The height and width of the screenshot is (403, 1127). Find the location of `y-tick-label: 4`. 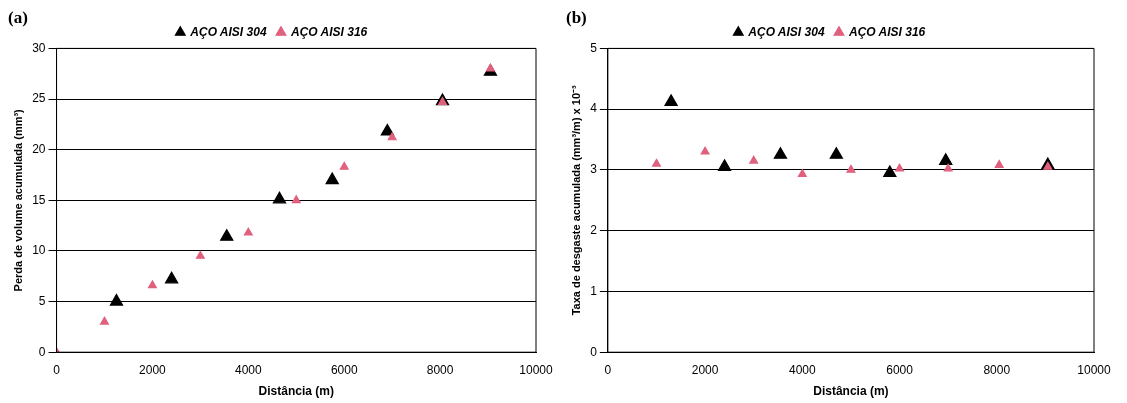

y-tick-label: 4 is located at coordinates (594, 108).